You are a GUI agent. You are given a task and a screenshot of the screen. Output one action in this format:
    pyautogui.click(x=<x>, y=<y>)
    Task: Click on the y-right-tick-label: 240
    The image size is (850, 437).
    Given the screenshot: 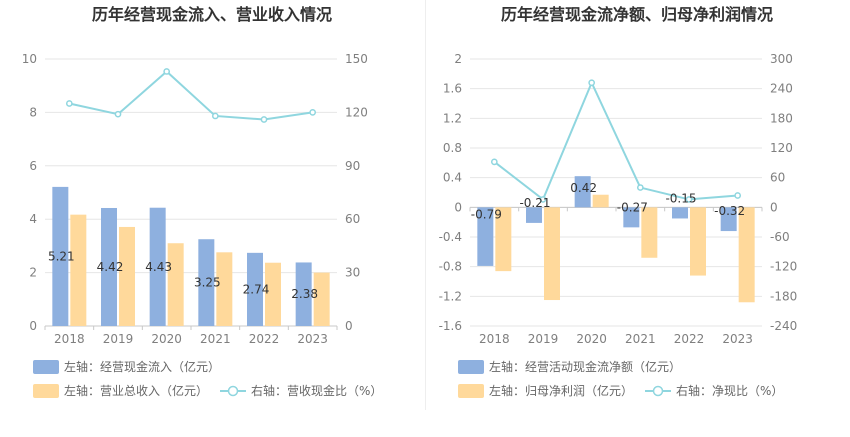 What is the action you would take?
    pyautogui.click(x=781, y=89)
    